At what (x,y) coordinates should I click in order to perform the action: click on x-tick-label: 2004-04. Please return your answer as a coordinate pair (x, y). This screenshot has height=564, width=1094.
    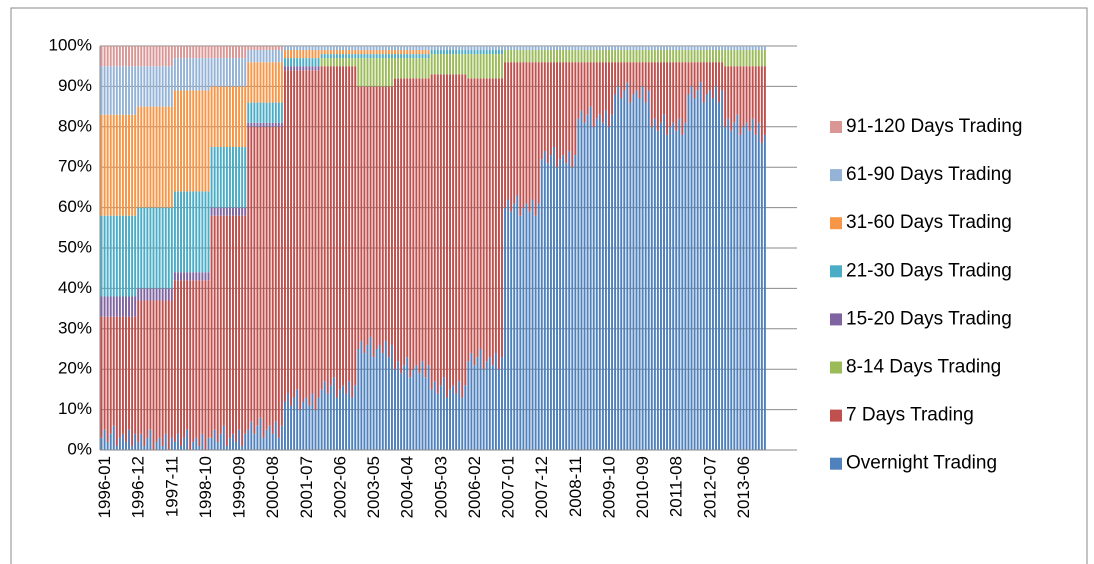
    Looking at the image, I should click on (407, 487).